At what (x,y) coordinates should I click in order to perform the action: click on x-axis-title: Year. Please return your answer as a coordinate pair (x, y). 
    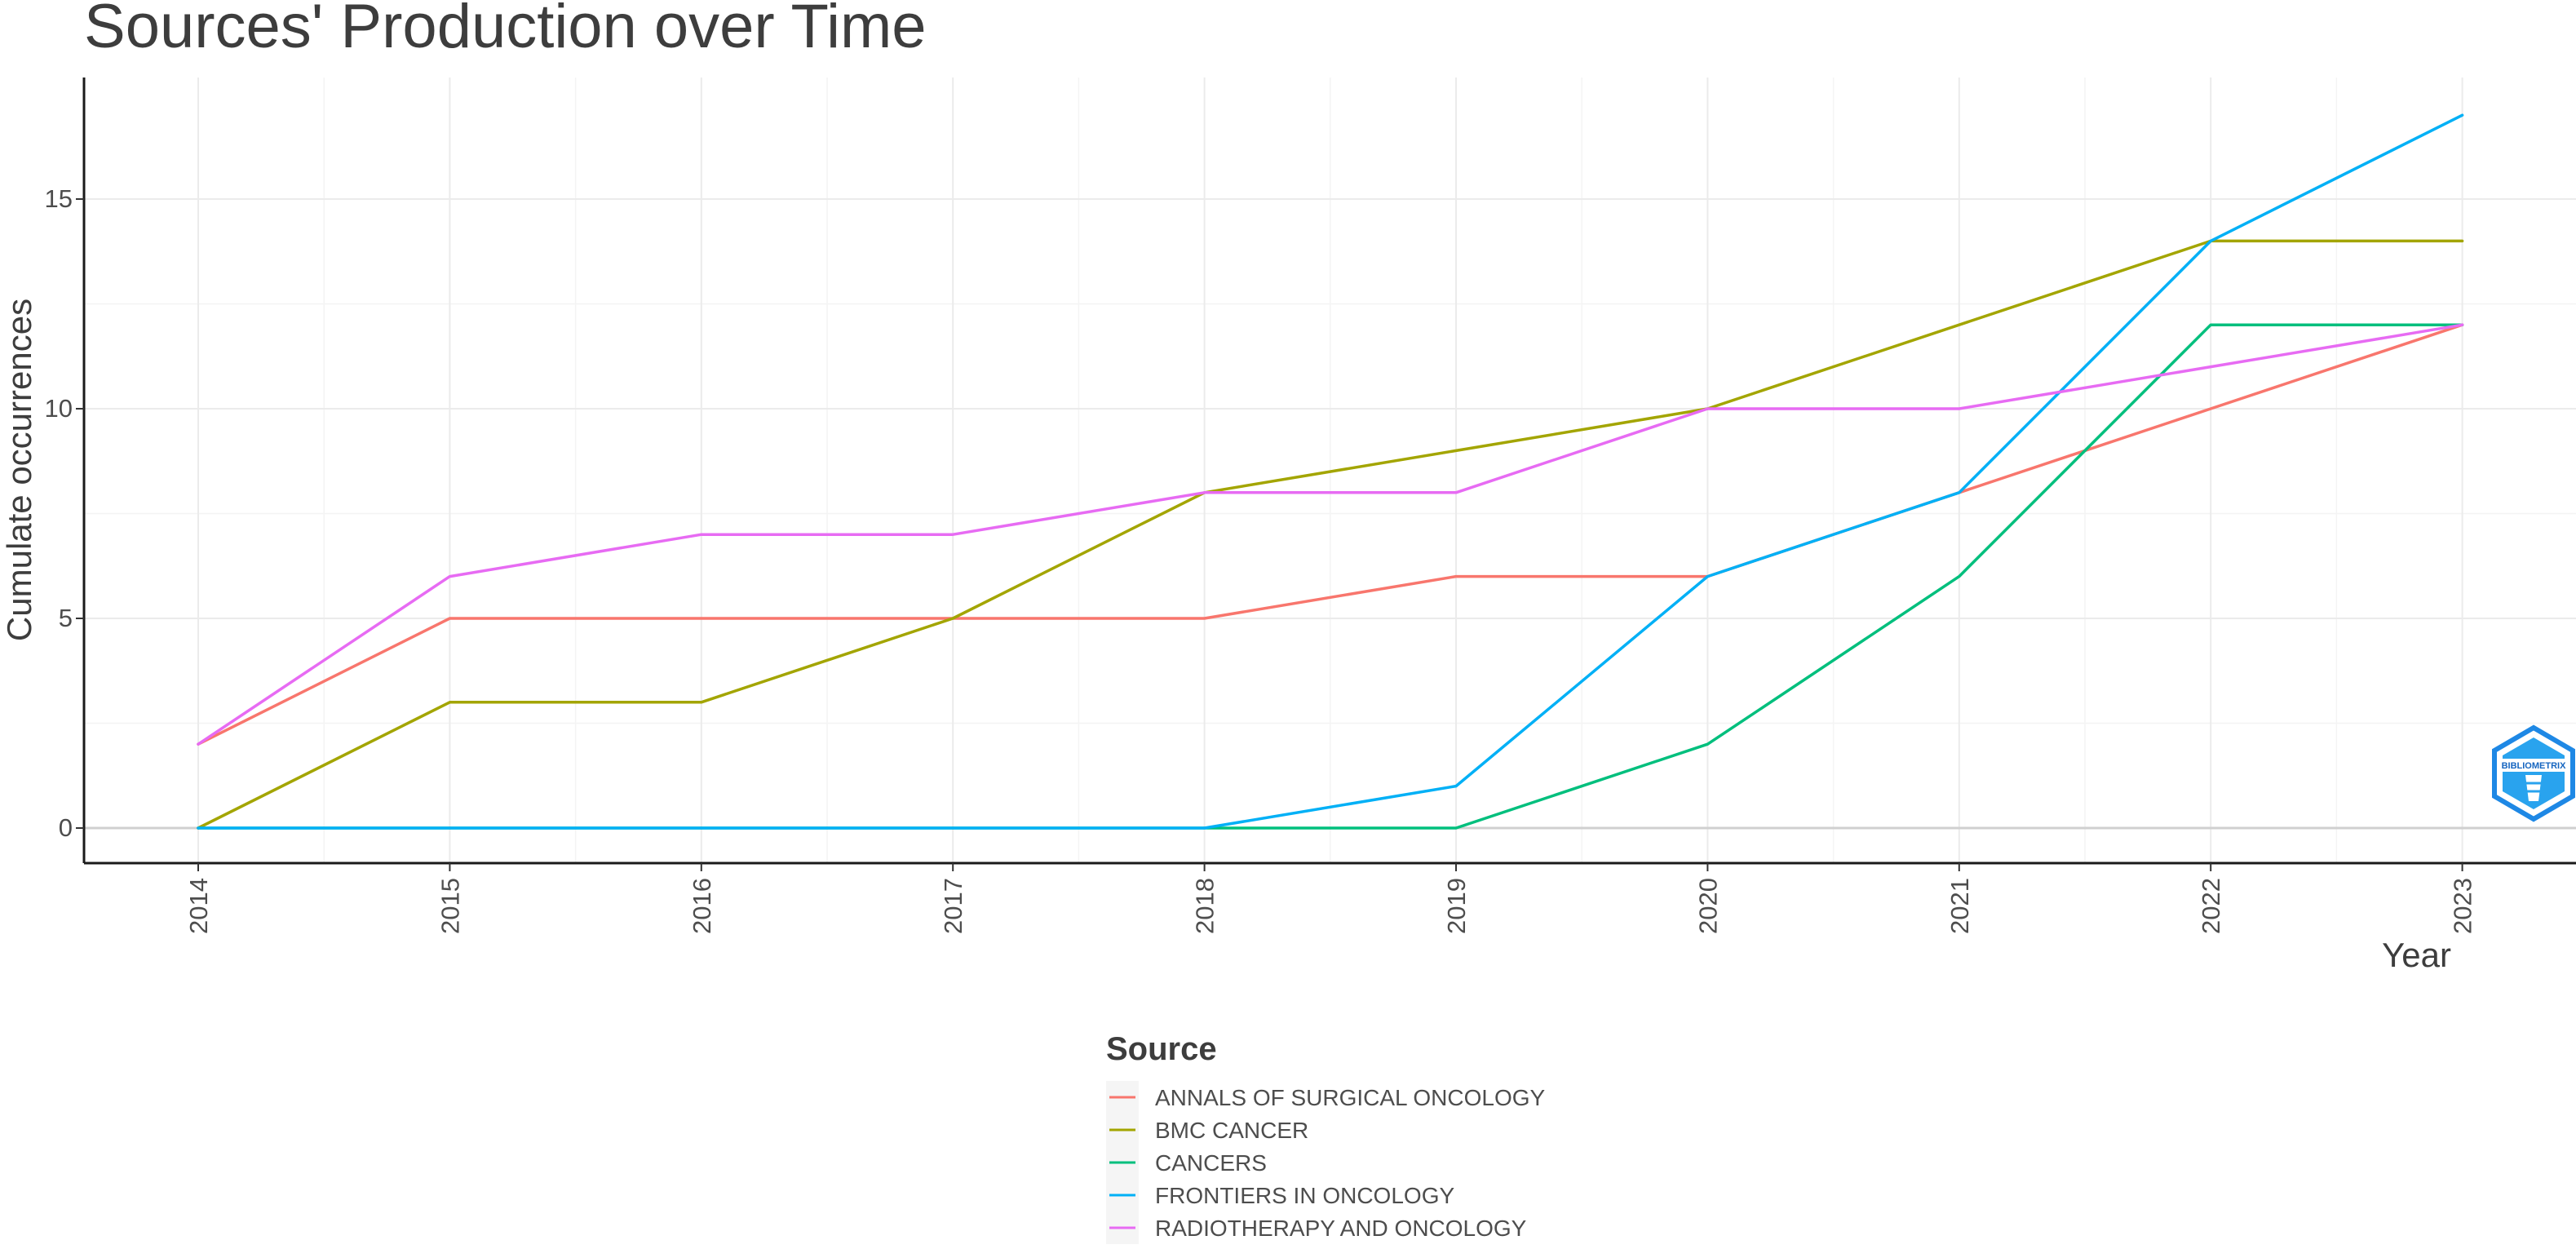
    Looking at the image, I should click on (2416, 955).